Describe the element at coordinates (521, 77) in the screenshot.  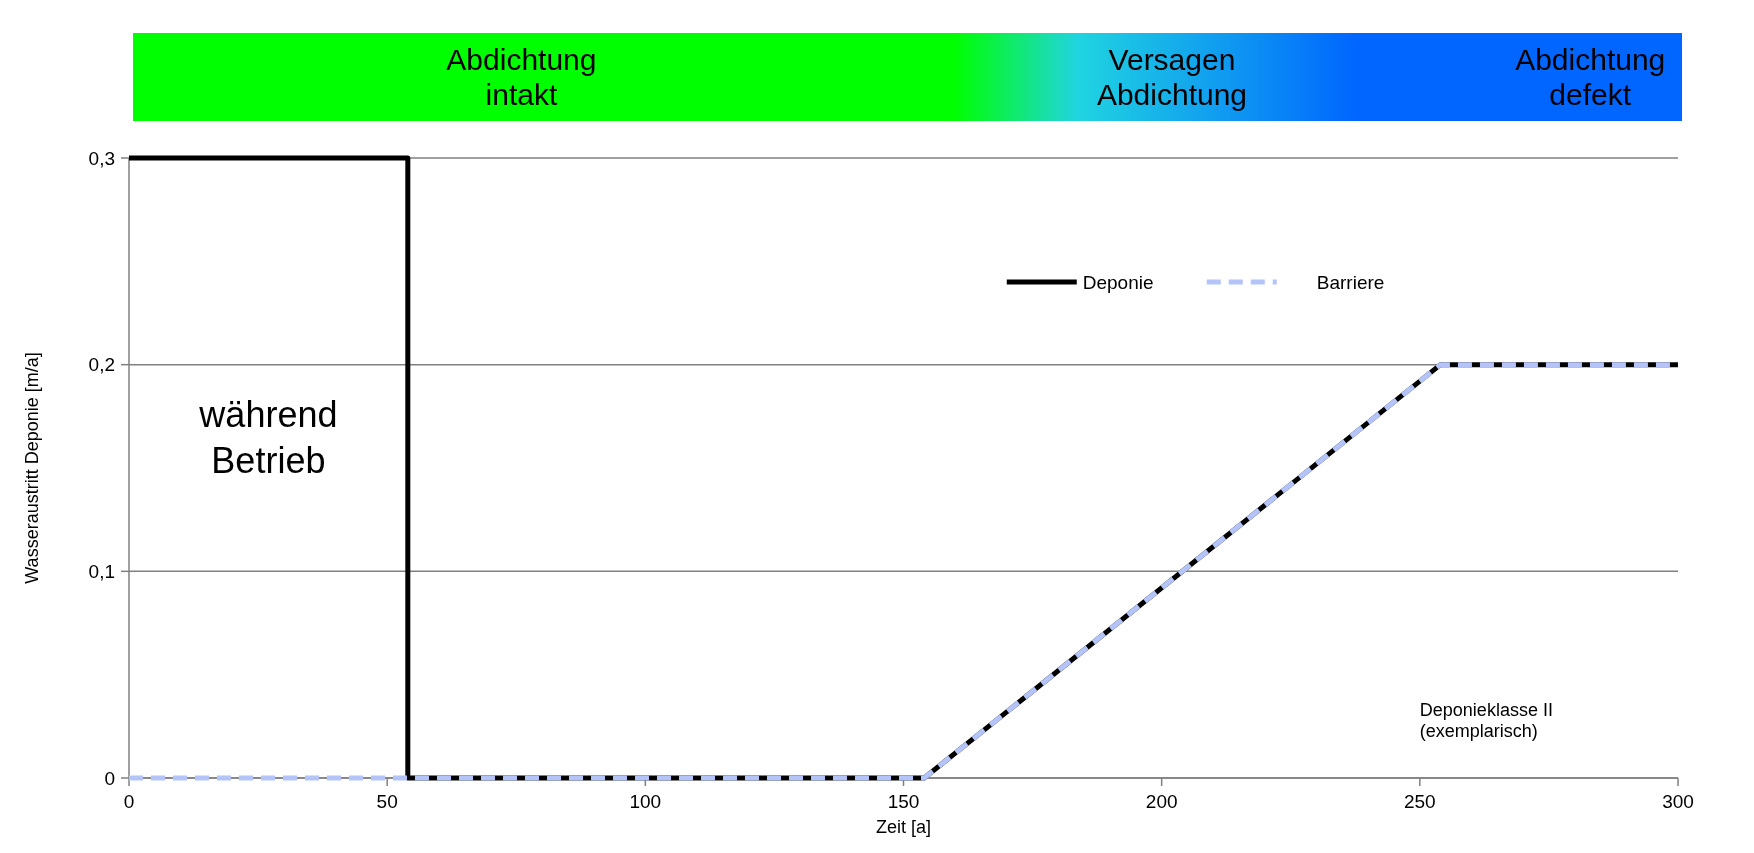
I see `text: Abdichtung intakt` at that location.